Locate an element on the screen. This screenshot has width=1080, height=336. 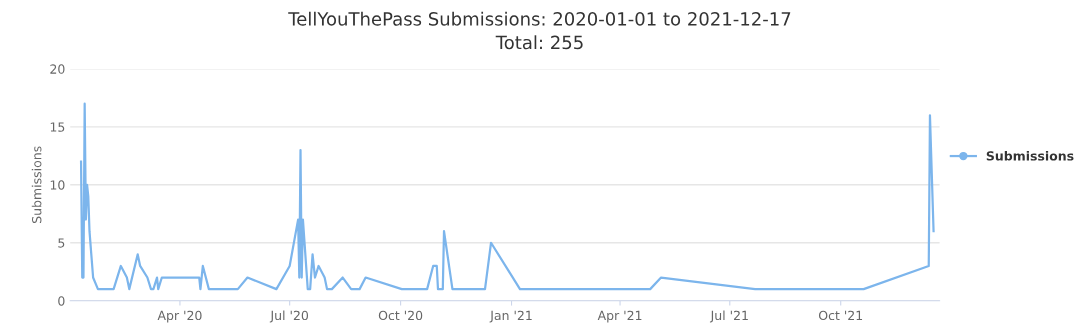
x-tick-label: Oct '20 is located at coordinates (400, 315).